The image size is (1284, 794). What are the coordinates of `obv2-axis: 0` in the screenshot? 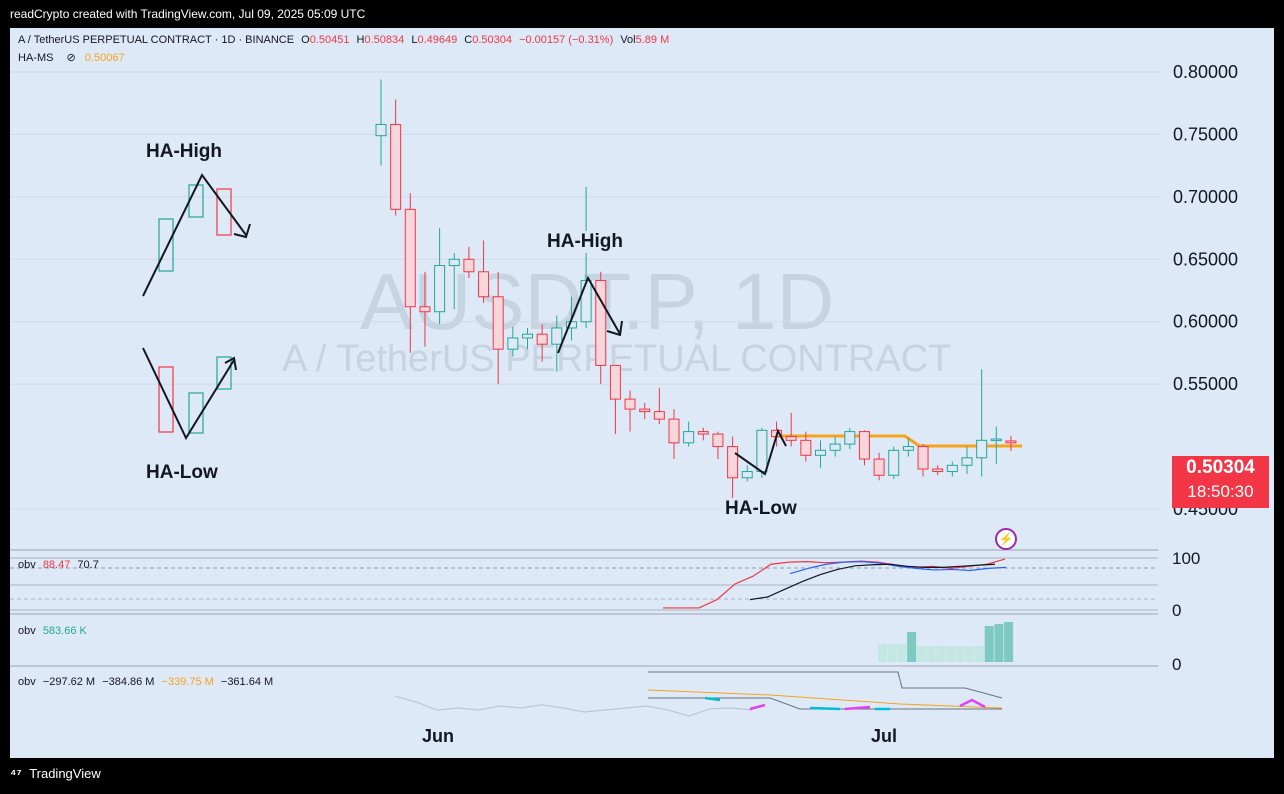 It's located at (1176, 664).